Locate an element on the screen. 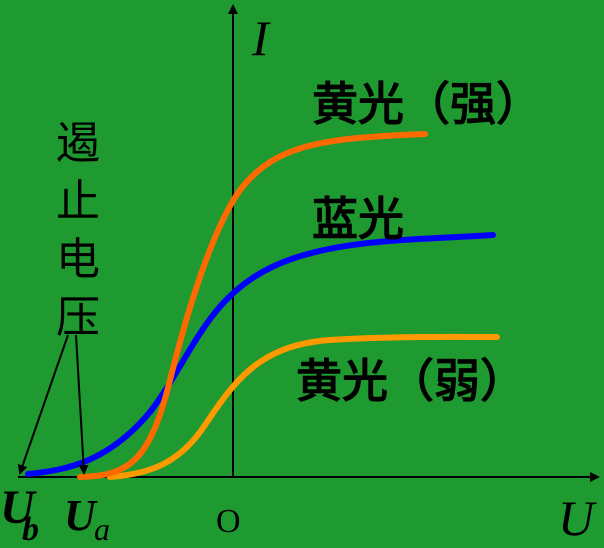 The width and height of the screenshot is (604, 548). y-axis-label: I is located at coordinates (261, 38).